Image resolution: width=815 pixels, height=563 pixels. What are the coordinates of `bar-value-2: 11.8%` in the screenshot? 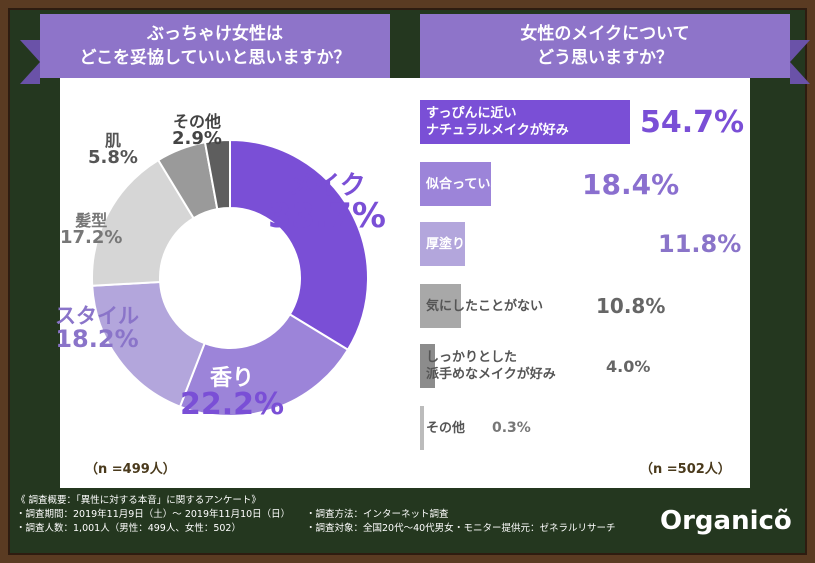 It's located at (700, 244).